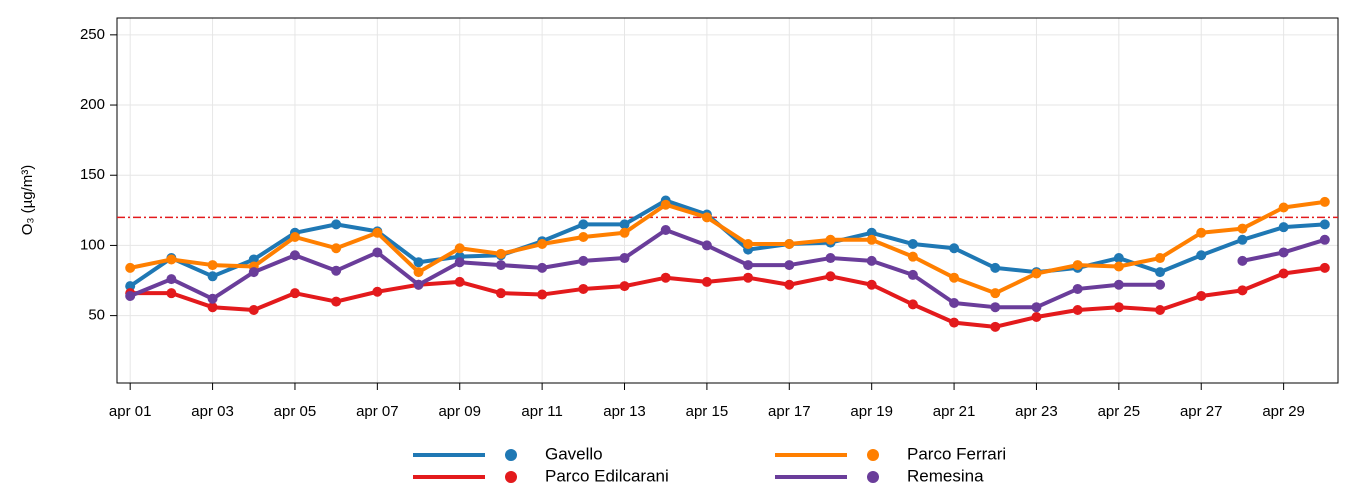  I want to click on y-tick-label: 100, so click(92, 244).